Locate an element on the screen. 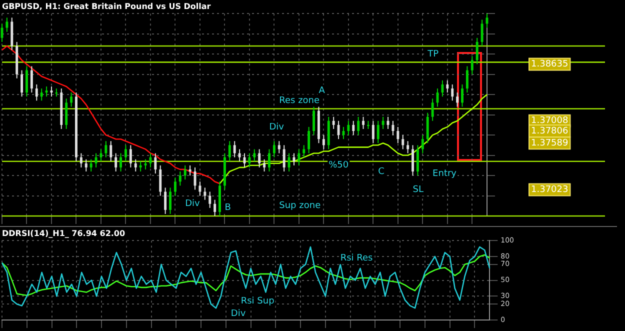 This screenshot has width=625, height=331. annotation: A is located at coordinates (322, 91).